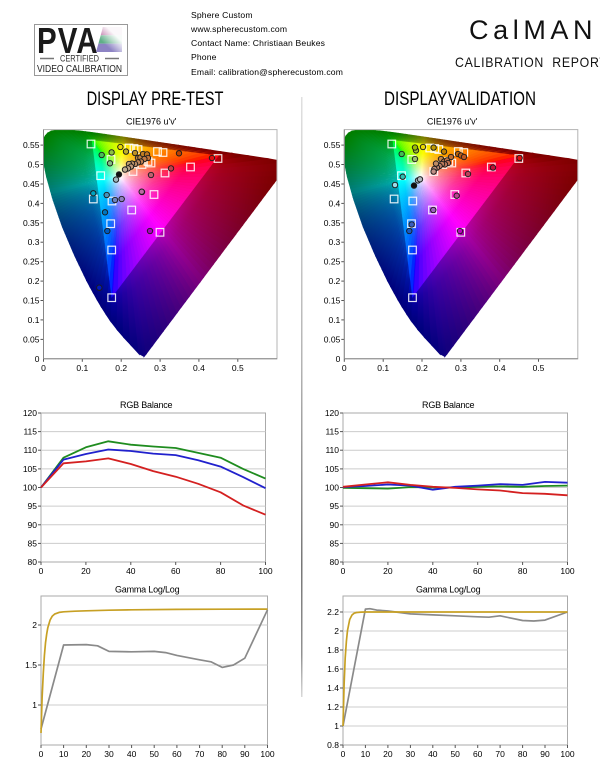  What do you see at coordinates (333, 650) in the screenshot?
I see `svg-text: 1.8` at bounding box center [333, 650].